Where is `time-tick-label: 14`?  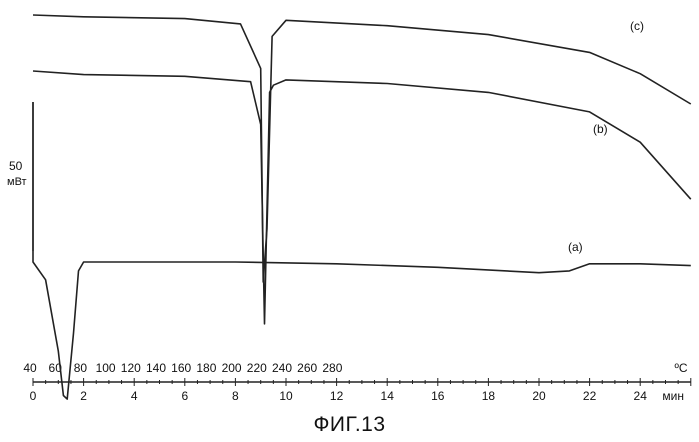
time-tick-label: 14 is located at coordinates (388, 396).